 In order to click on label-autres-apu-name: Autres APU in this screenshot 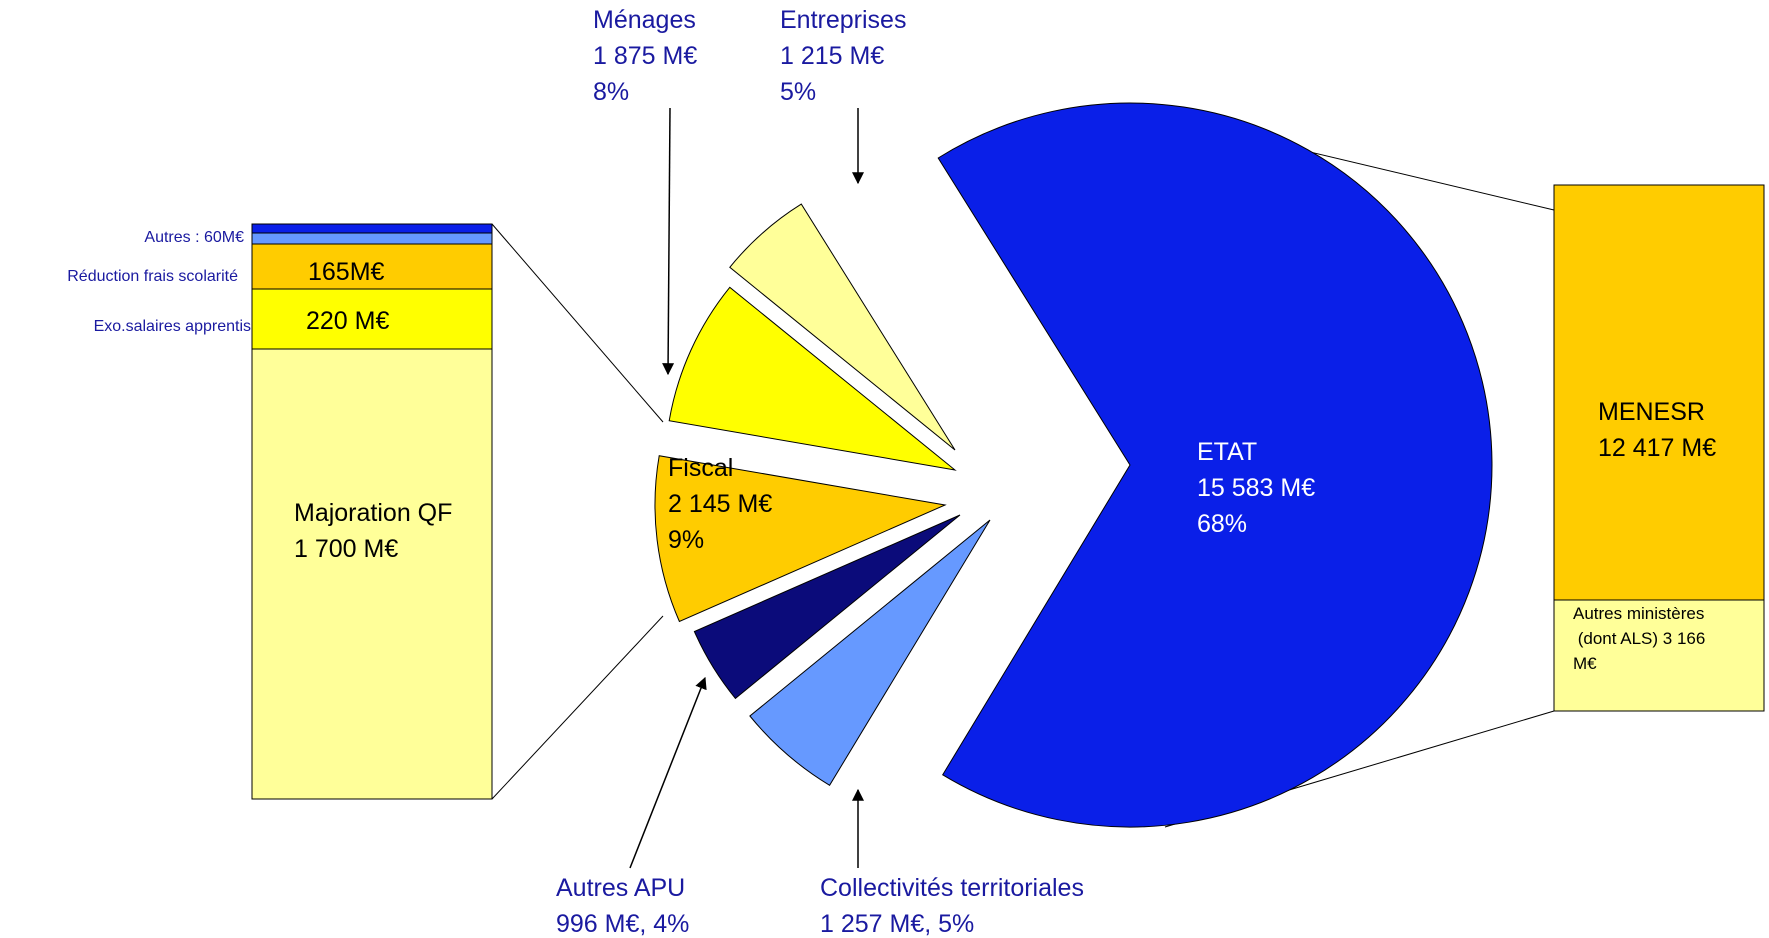, I will do `click(620, 888)`.